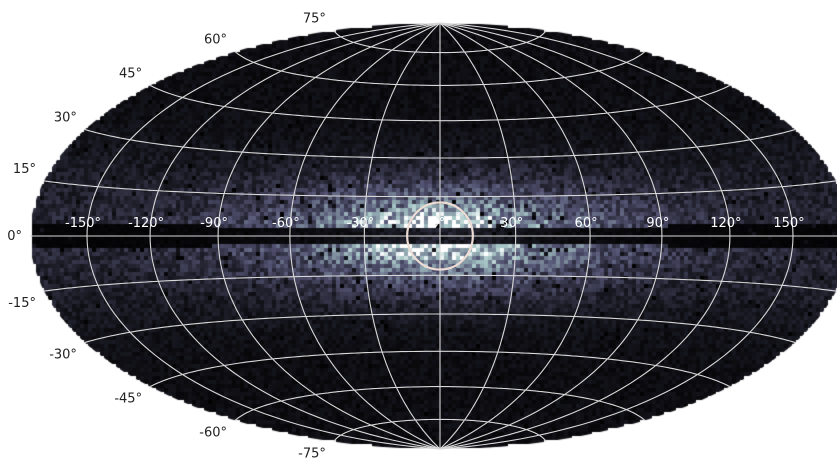  What do you see at coordinates (128, 399) in the screenshot?
I see `lat-tick-label: -45°` at bounding box center [128, 399].